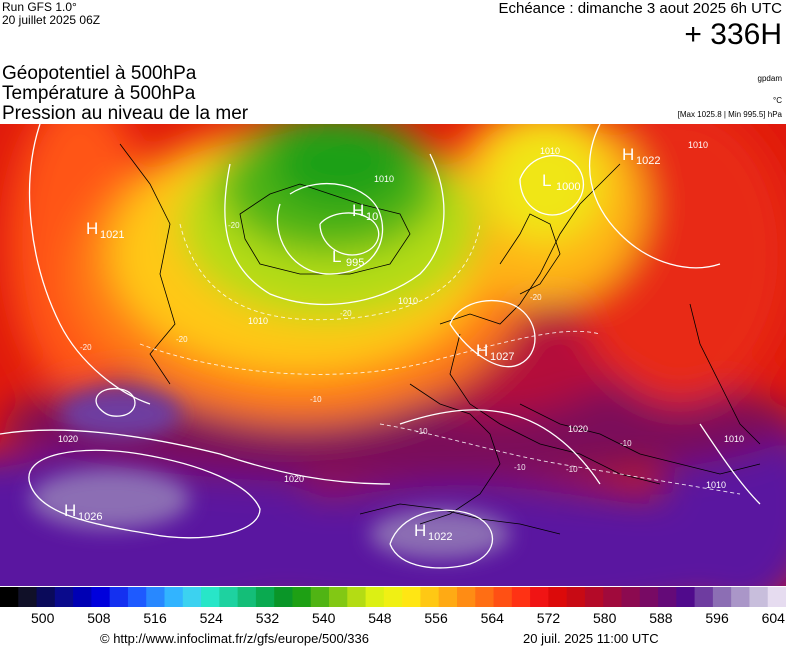 This screenshot has width=786, height=648. I want to click on color-scale-tick-label: 556, so click(436, 618).